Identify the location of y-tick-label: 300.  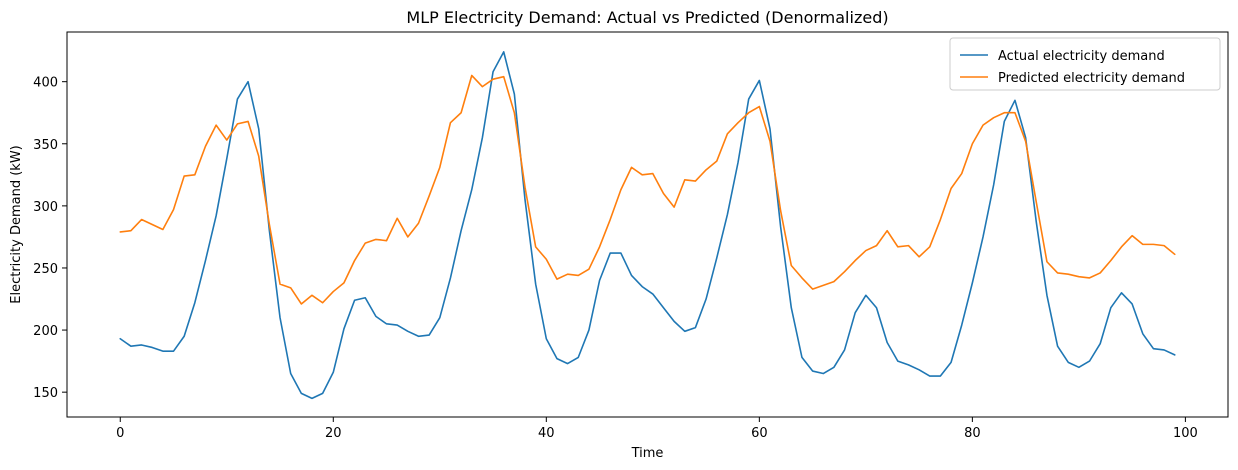
(45, 207).